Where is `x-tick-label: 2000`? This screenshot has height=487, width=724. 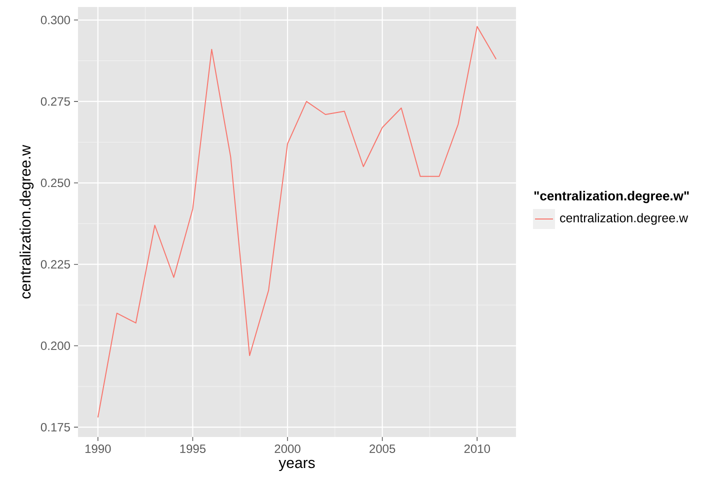
x-tick-label: 2000 is located at coordinates (287, 449).